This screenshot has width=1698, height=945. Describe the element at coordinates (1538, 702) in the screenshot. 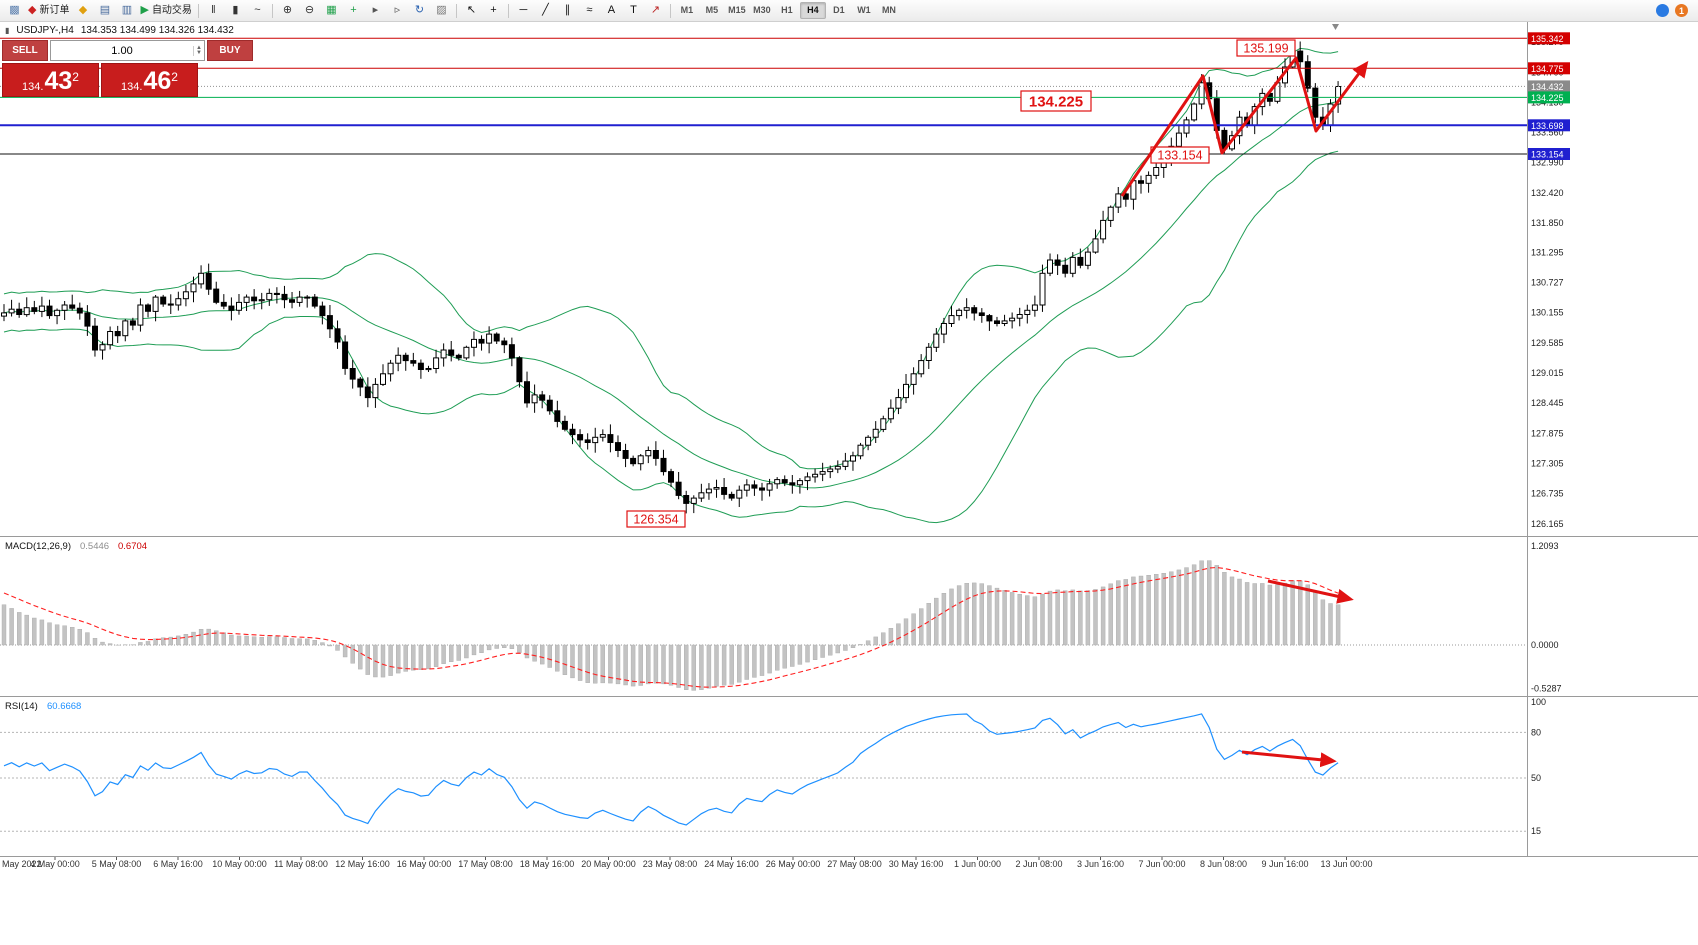

I see `svg-text: 100` at that location.